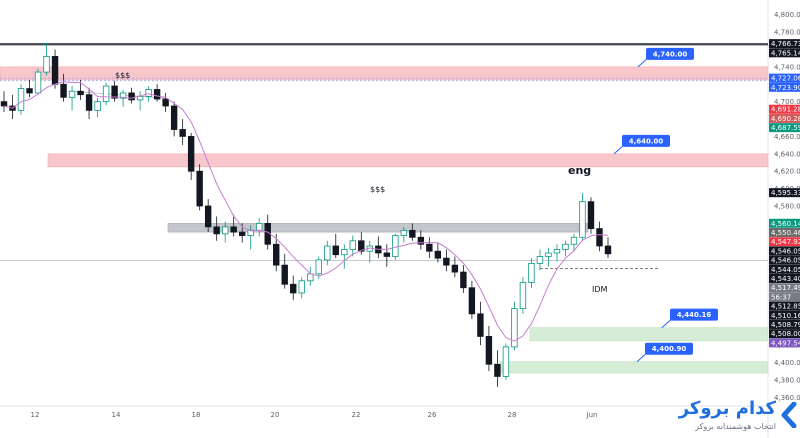 Image resolution: width=800 pixels, height=438 pixels. I want to click on price-tag-label: 4,512.85, so click(785, 307).